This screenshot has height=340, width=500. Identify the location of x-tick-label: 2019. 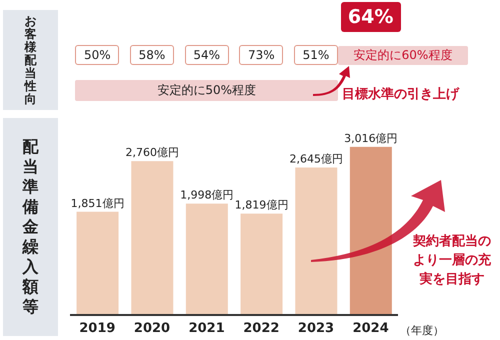
(97, 328).